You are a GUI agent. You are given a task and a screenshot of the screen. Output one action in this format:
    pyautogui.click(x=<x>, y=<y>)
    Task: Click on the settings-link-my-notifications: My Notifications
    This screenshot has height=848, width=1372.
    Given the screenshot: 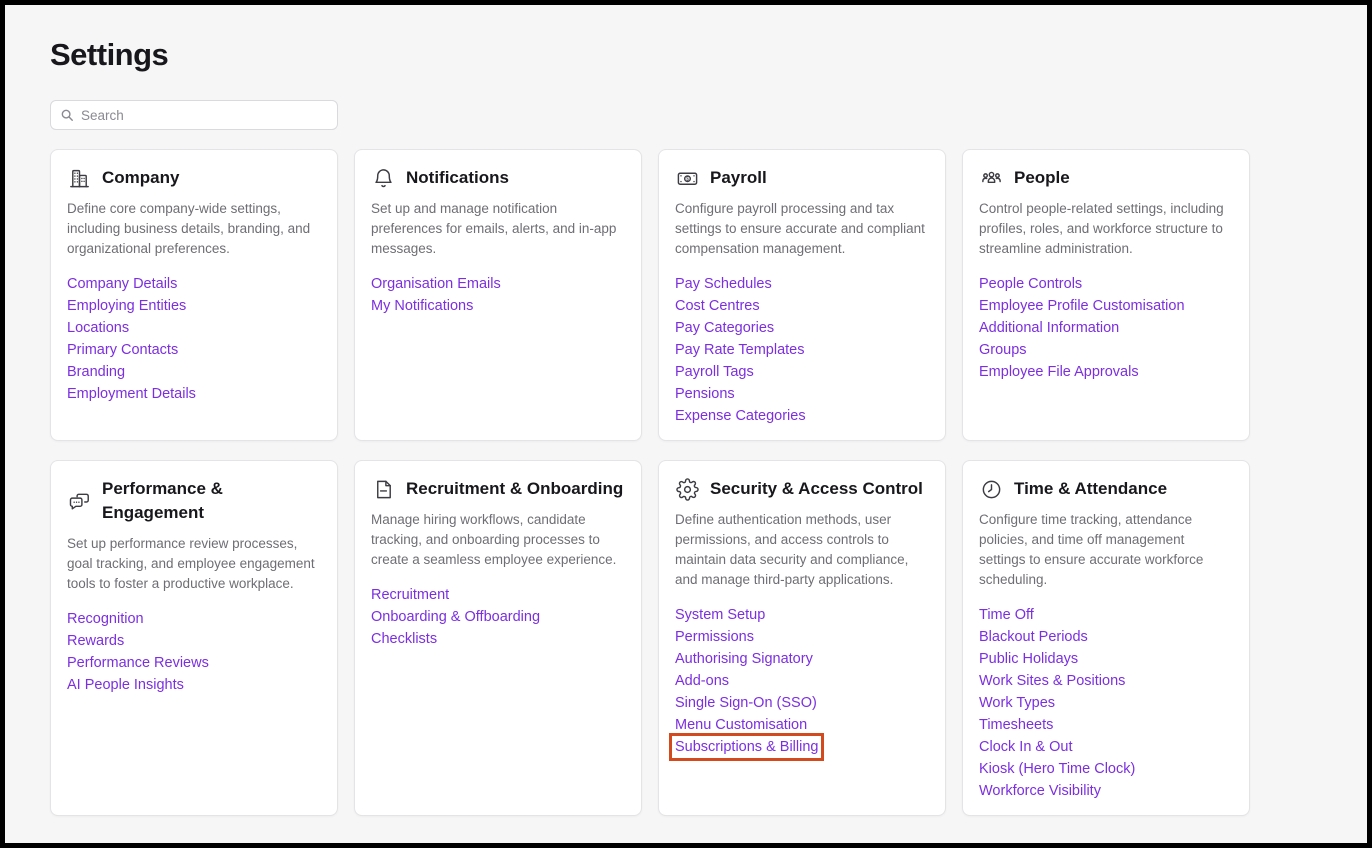 What is the action you would take?
    pyautogui.click(x=422, y=306)
    